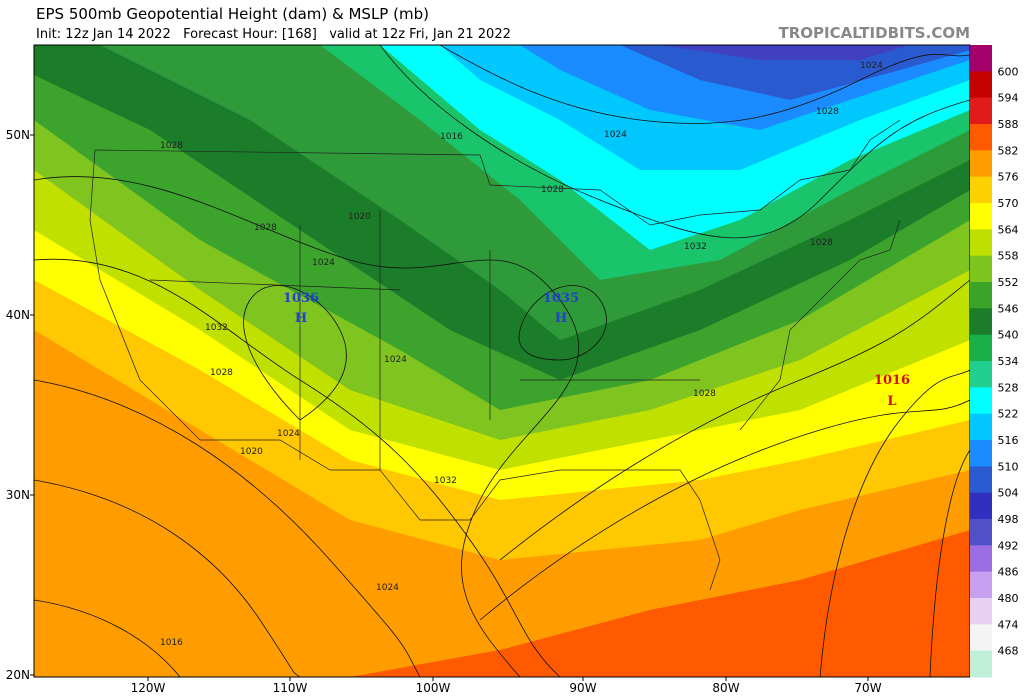 The width and height of the screenshot is (1024, 700). What do you see at coordinates (1008, 71) in the screenshot?
I see `colorbar-label: 600` at bounding box center [1008, 71].